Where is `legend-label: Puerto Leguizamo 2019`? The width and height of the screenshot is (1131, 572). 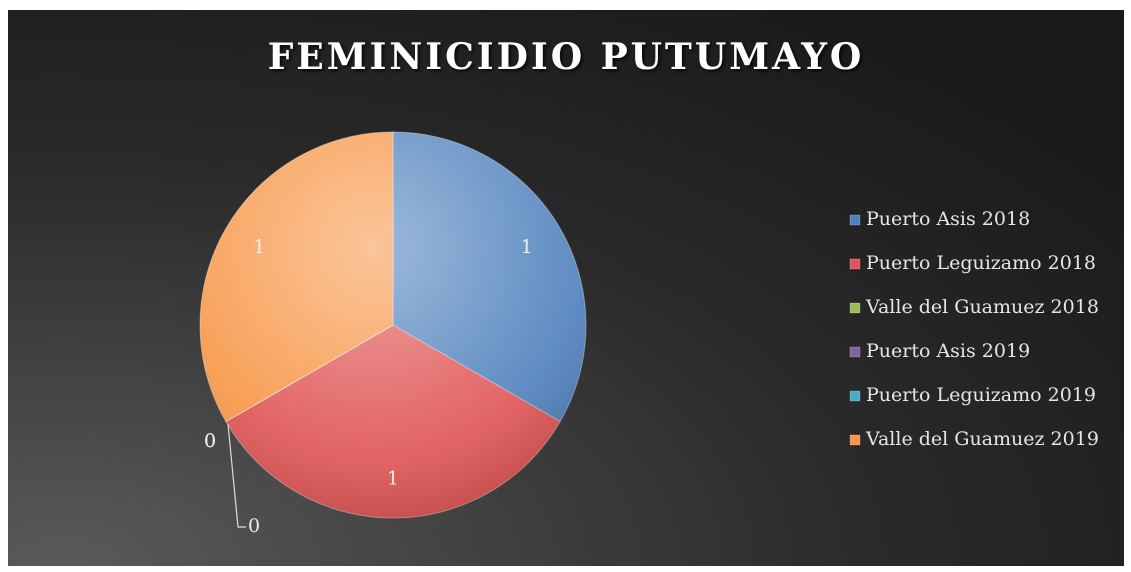 legend-label: Puerto Leguizamo 2019 is located at coordinates (981, 395).